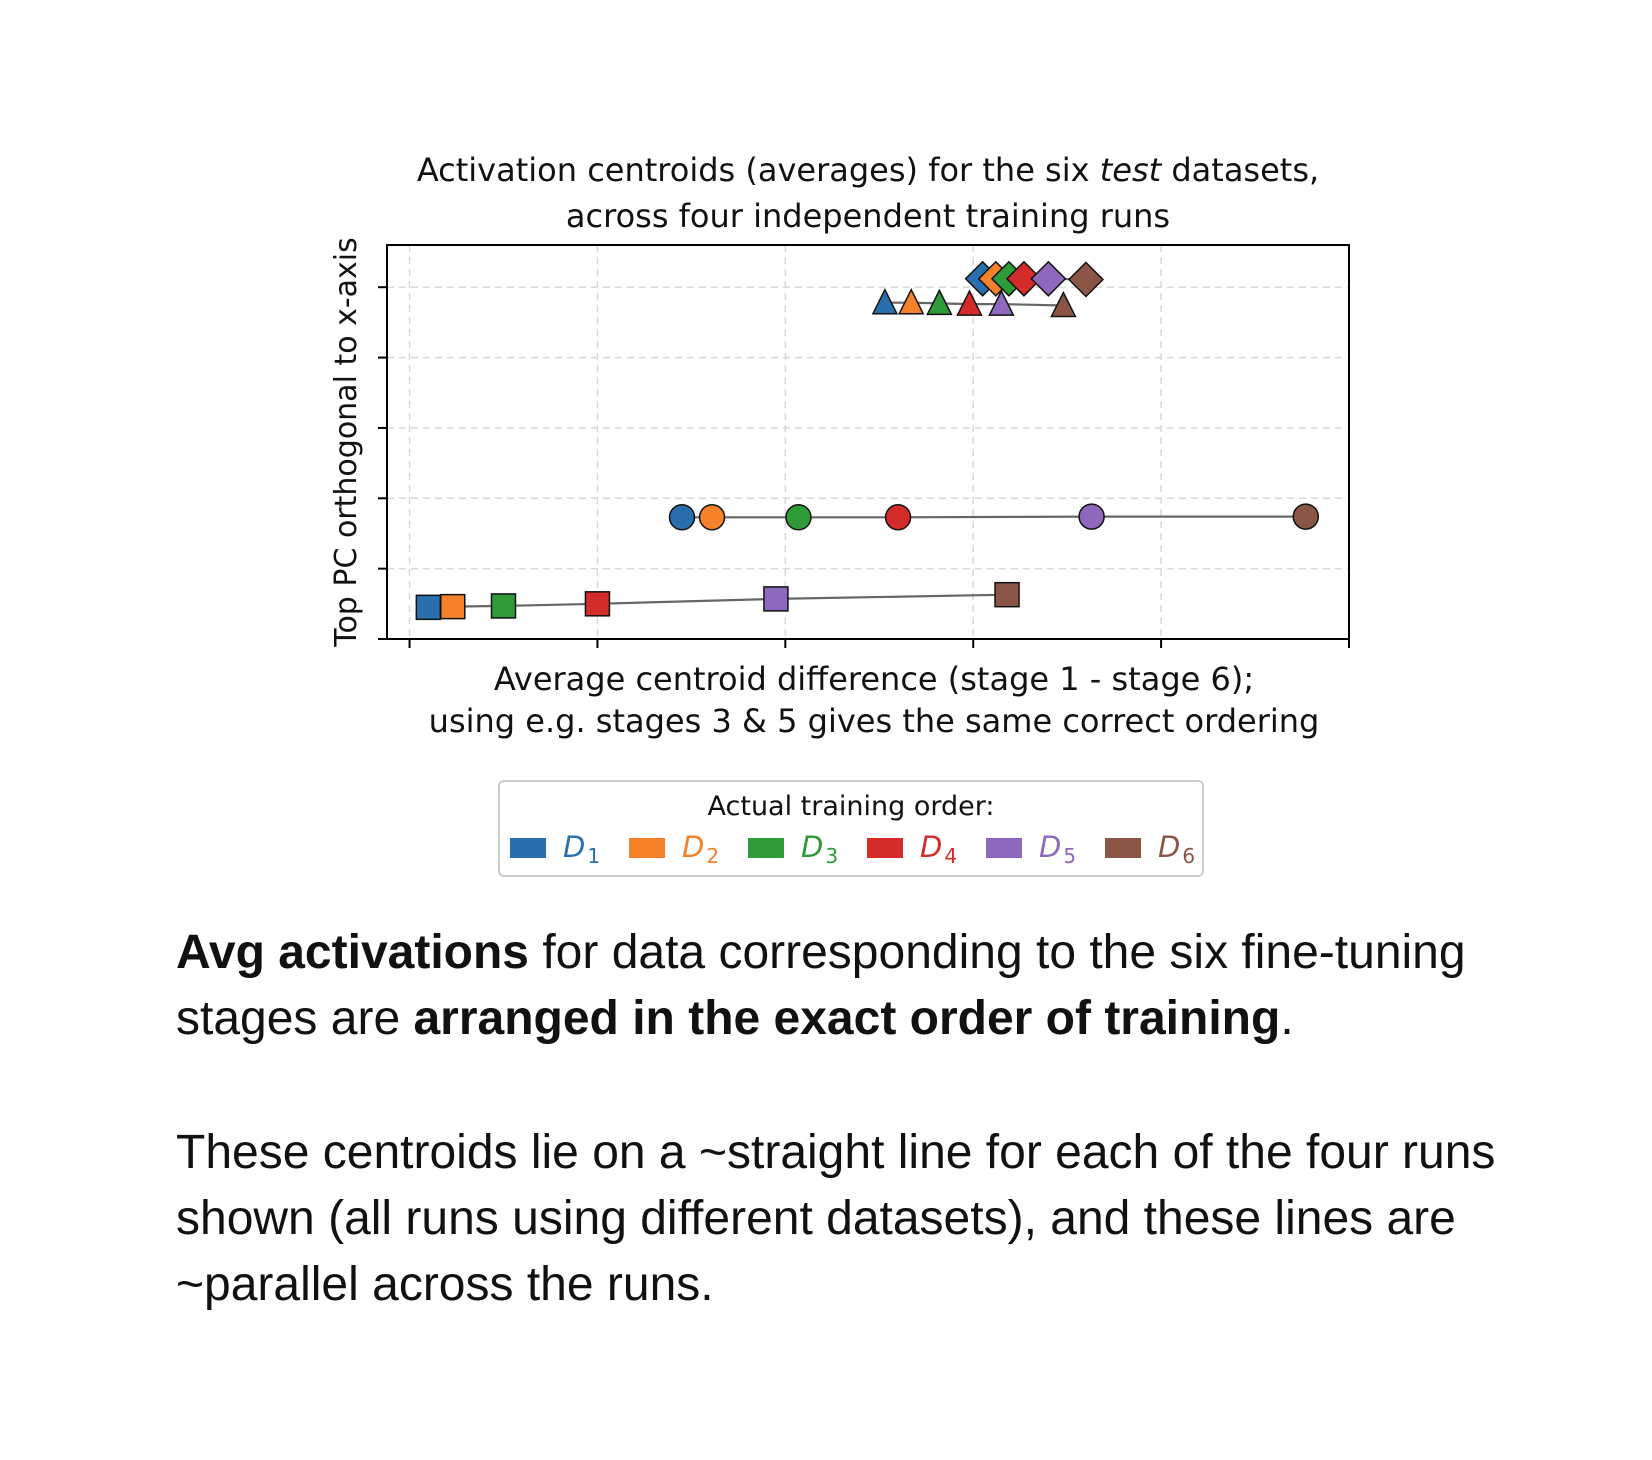  I want to click on circle-point-d4, so click(898, 517).